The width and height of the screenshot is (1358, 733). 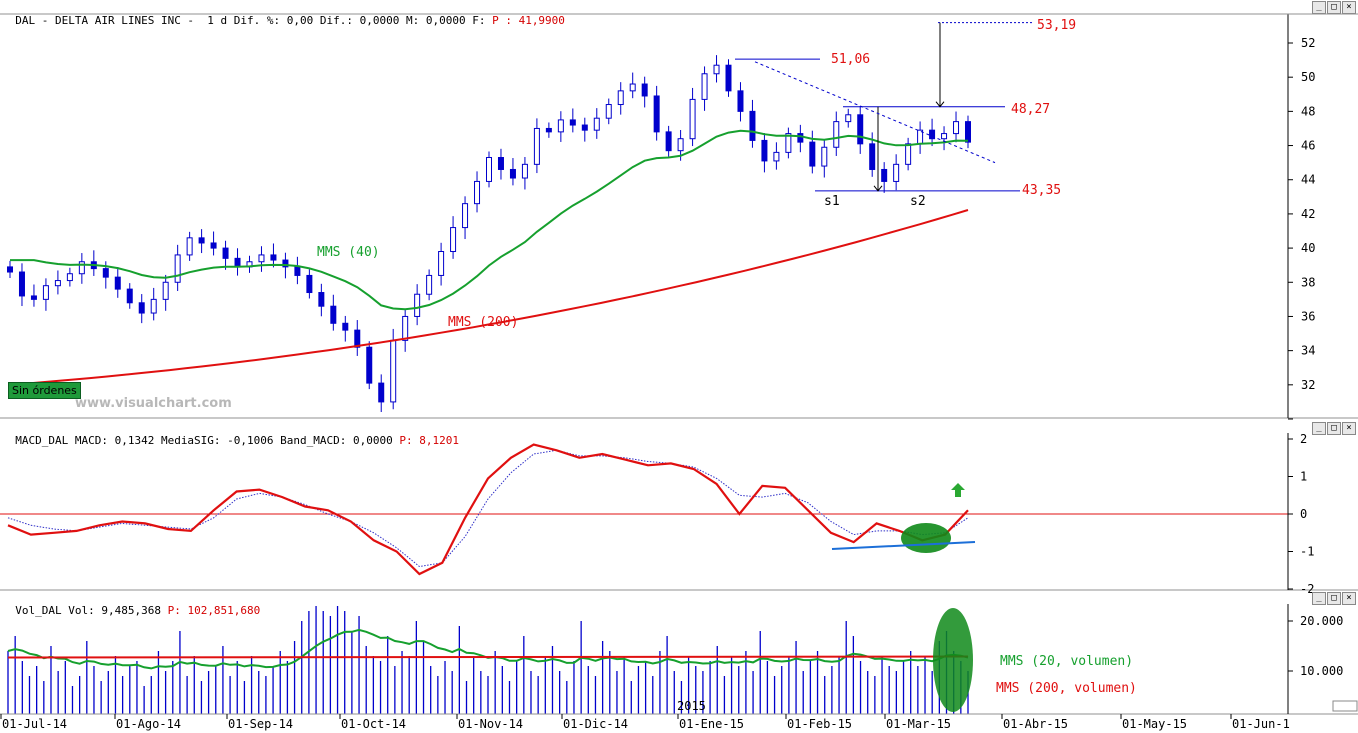 I want to click on level-label: 43,35, so click(x=1041, y=190).